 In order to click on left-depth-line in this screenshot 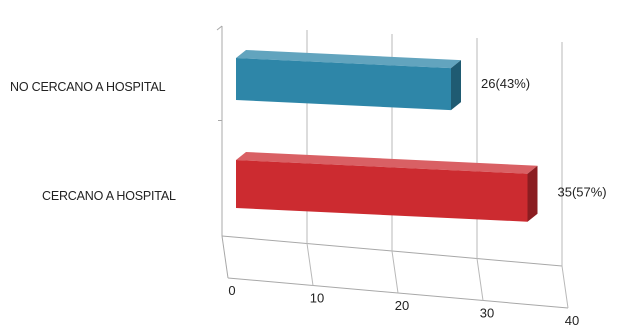, I will do `click(225, 257)`.